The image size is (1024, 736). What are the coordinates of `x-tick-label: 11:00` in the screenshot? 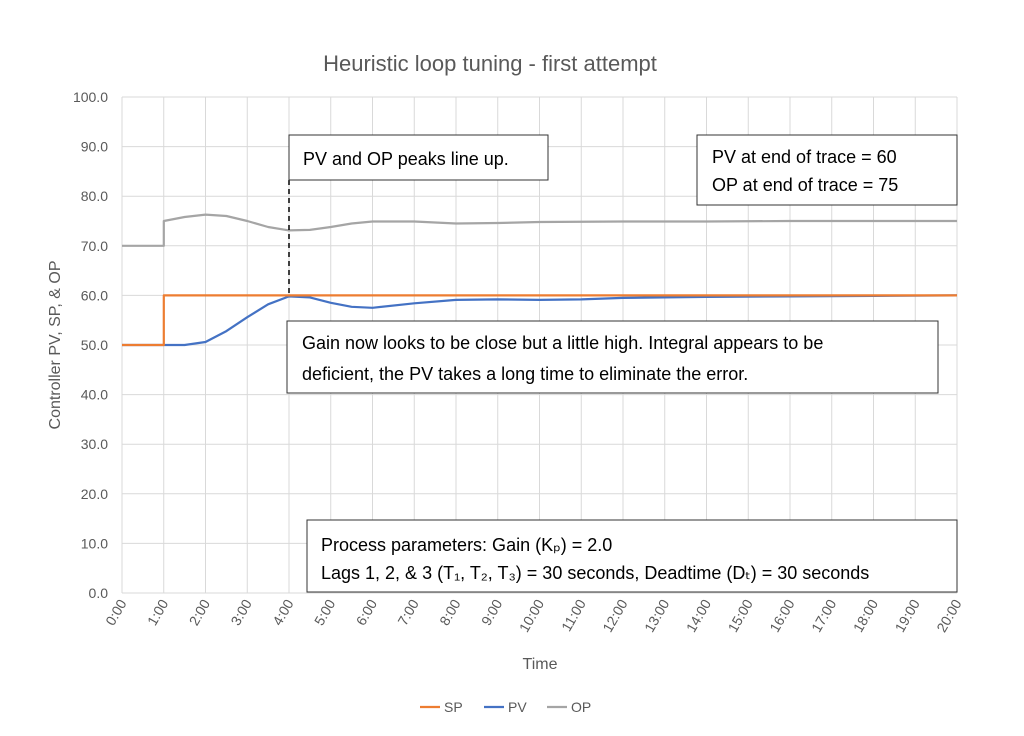 It's located at (573, 615).